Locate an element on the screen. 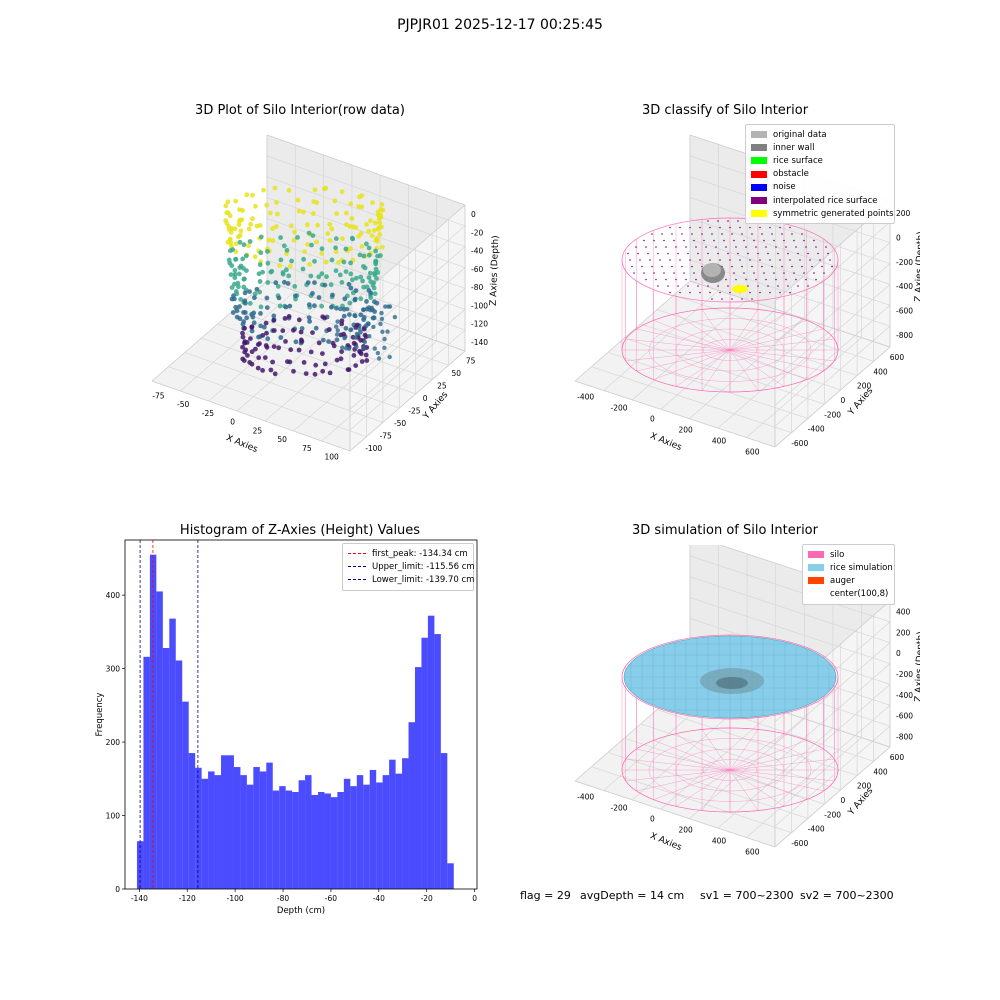 The image size is (1000, 1000). simulation-legend-label: auger is located at coordinates (842, 580).